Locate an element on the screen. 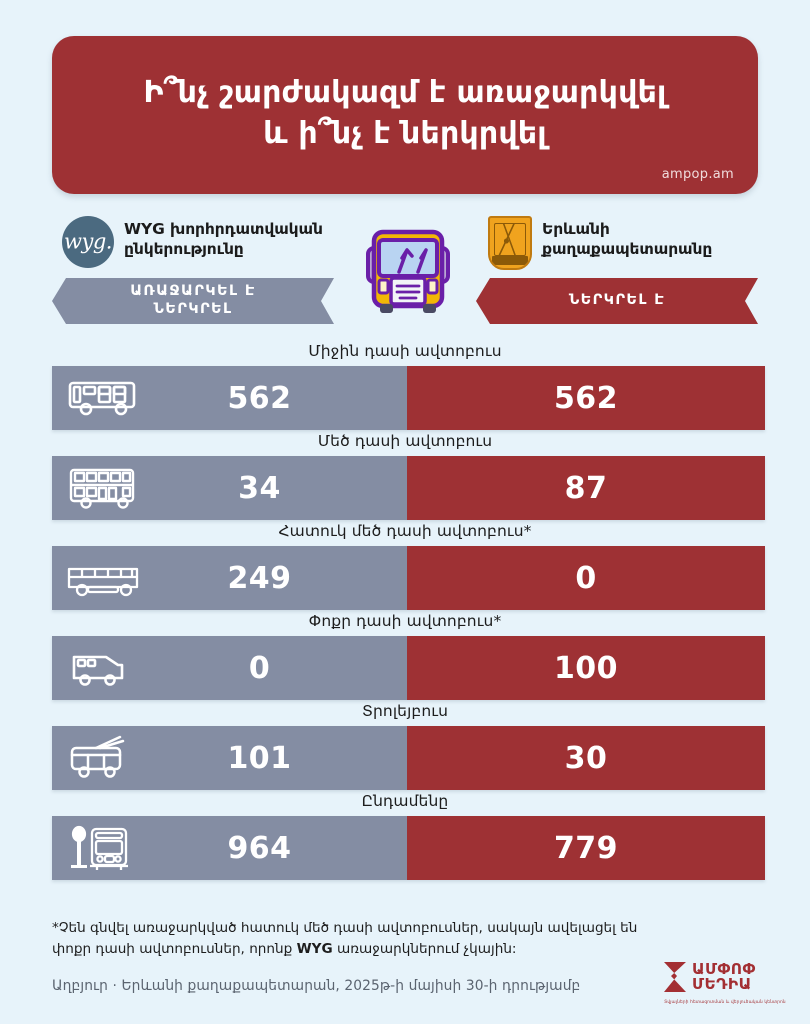 The height and width of the screenshot is (1024, 810). row-value-proposed: 249 is located at coordinates (259, 578).